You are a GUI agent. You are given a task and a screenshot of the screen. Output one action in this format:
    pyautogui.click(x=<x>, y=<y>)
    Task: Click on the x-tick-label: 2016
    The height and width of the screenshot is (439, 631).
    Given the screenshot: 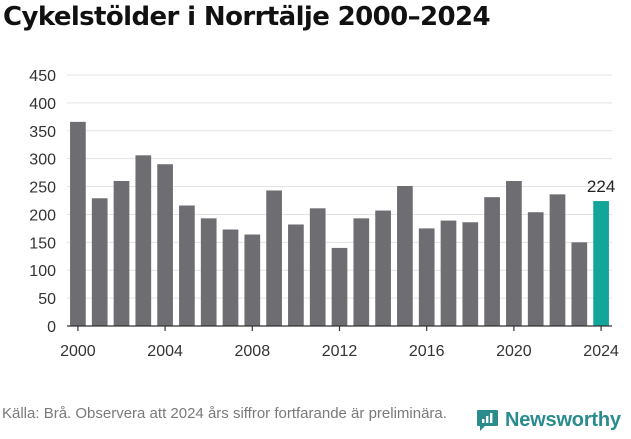 What is the action you would take?
    pyautogui.click(x=427, y=351)
    